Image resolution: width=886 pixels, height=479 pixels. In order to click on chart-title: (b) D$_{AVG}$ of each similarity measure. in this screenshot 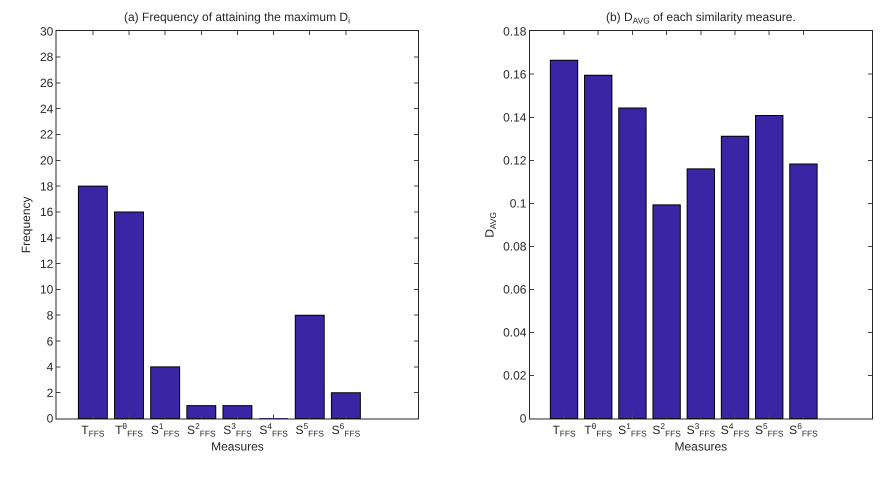, I will do `click(701, 18)`.